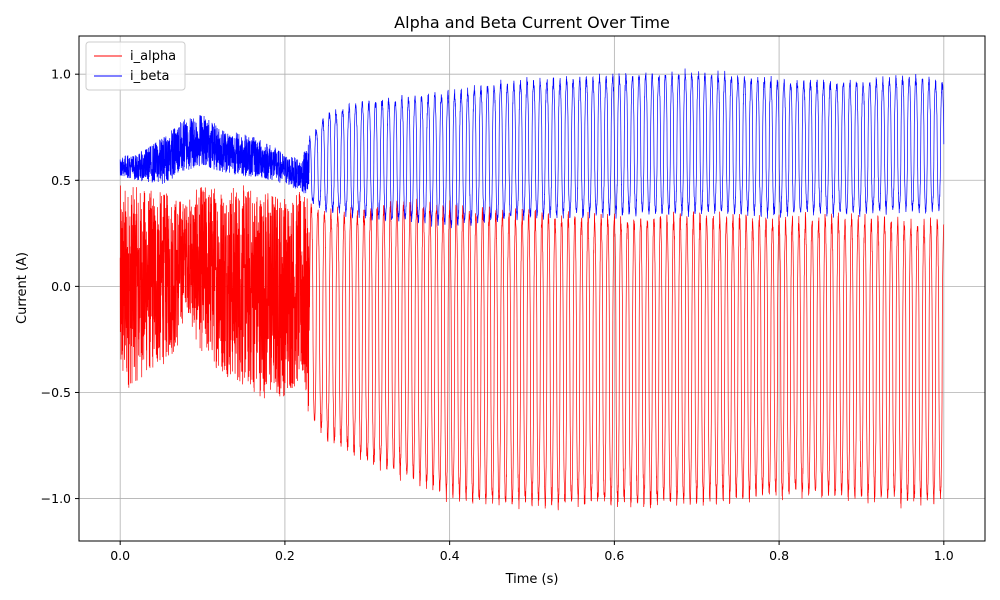 The height and width of the screenshot is (600, 1000). Describe the element at coordinates (532, 579) in the screenshot. I see `x-axis-label: Time (s)` at that location.